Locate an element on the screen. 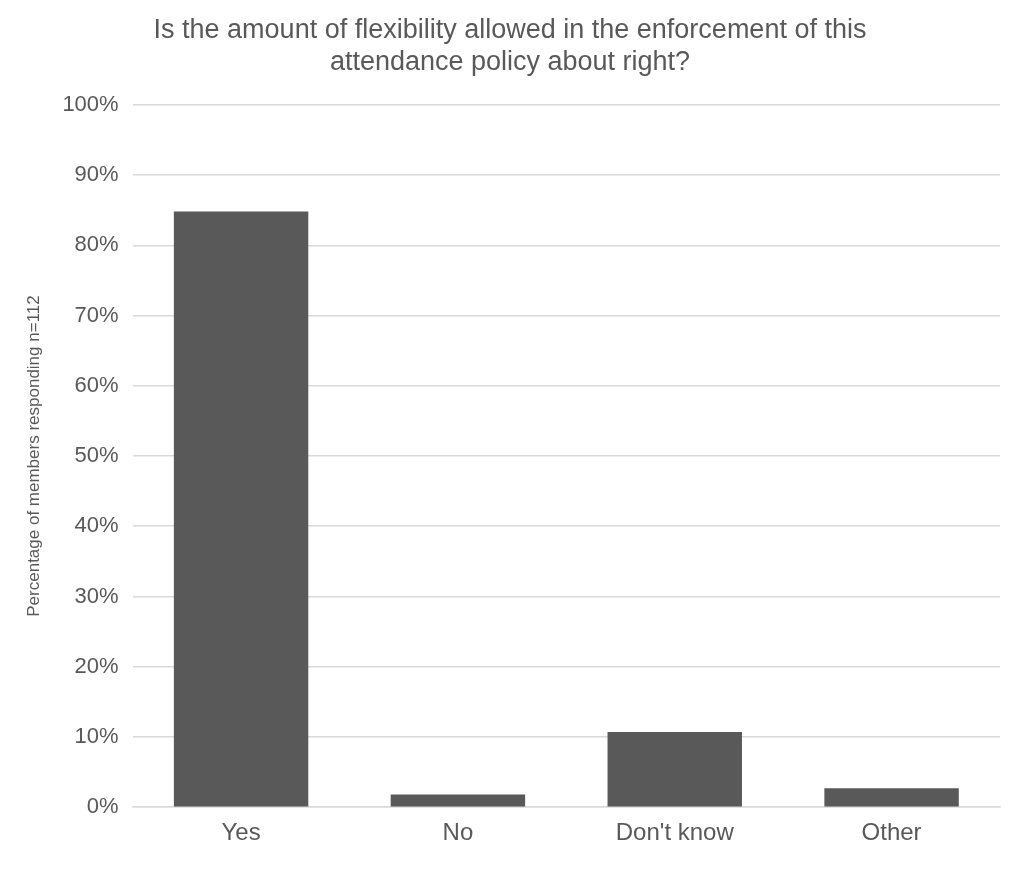 This screenshot has height=870, width=1025. y-tick-label: 20% is located at coordinates (96, 665).